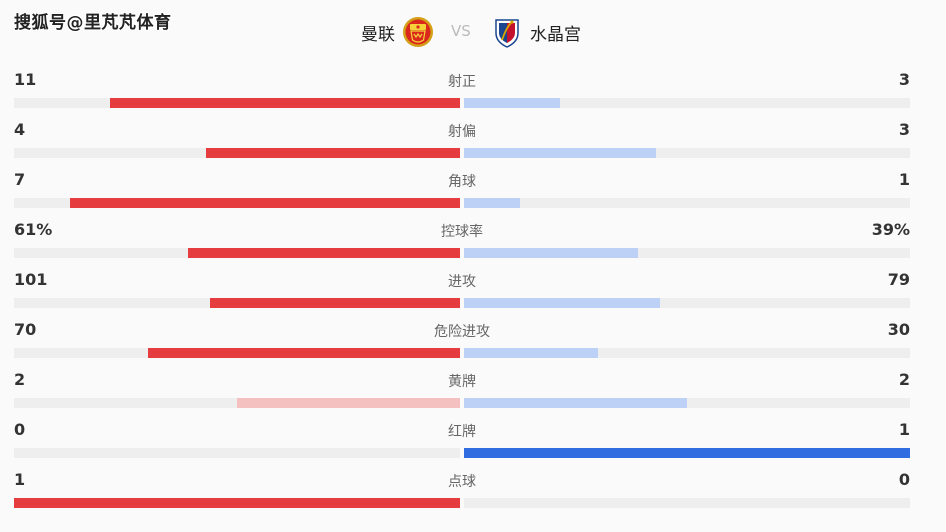 The image size is (946, 532). I want to click on crystal-palace-crest-icon, so click(507, 33).